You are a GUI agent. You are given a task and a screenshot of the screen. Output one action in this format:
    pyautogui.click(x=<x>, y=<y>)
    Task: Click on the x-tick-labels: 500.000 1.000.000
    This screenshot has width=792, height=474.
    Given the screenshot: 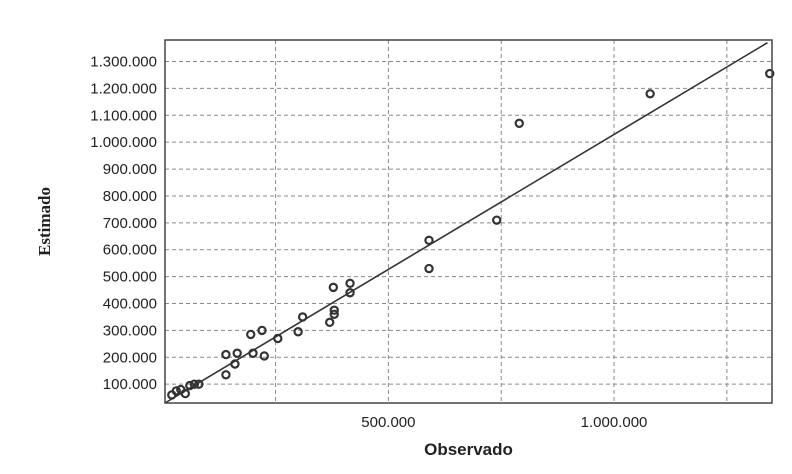 What is the action you would take?
    pyautogui.click(x=504, y=422)
    